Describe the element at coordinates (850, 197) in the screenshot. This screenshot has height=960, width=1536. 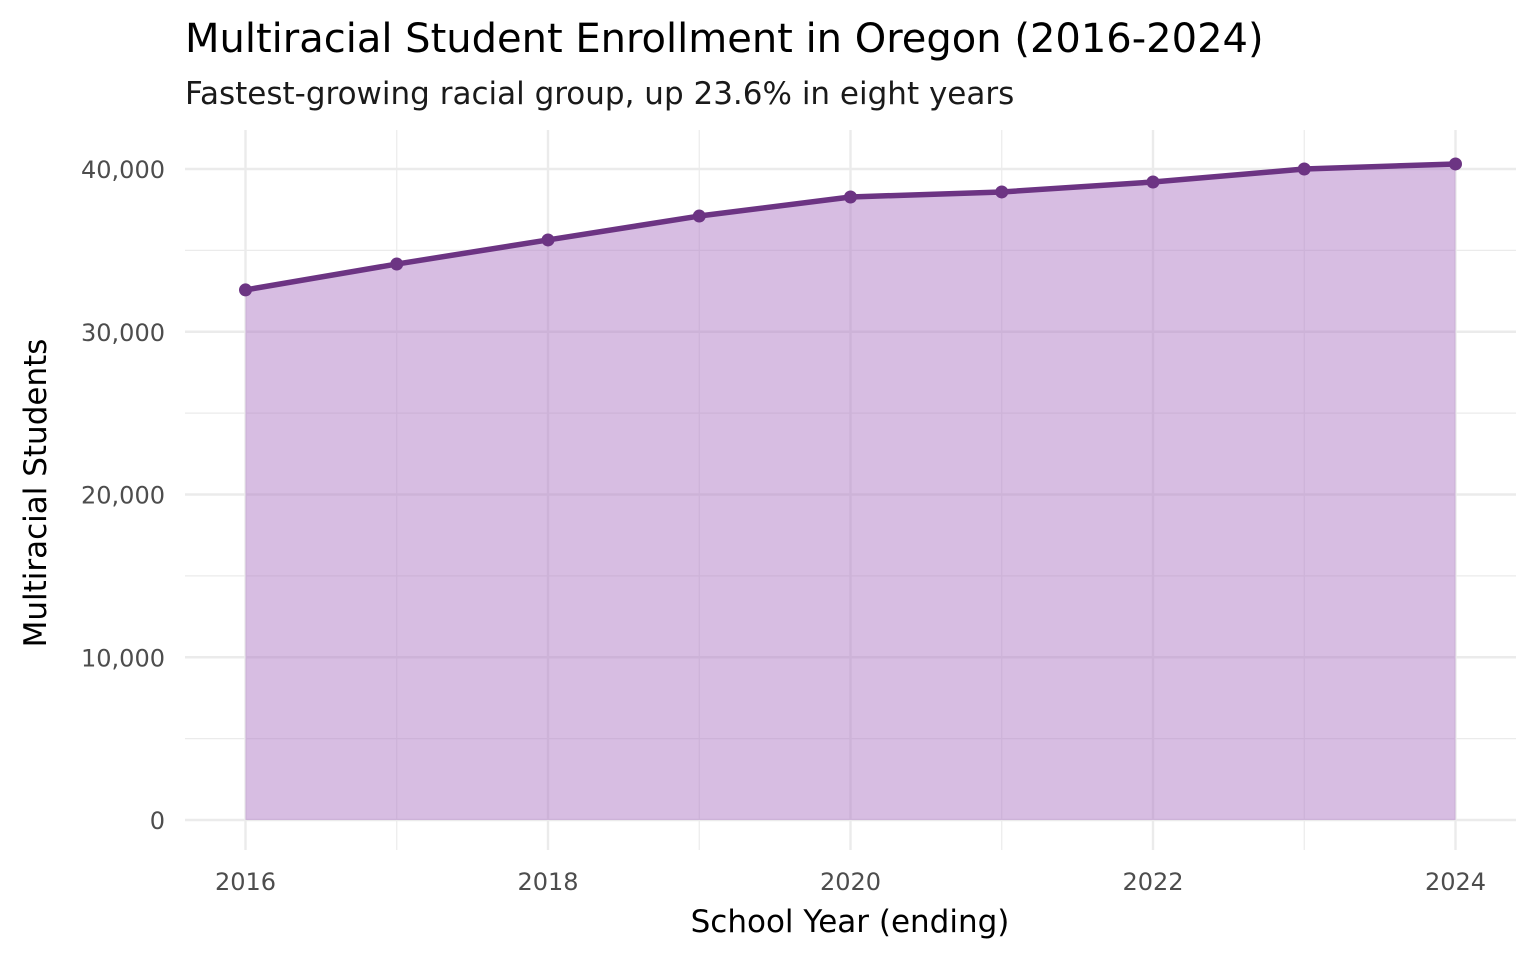
I see `data-point-2020` at that location.